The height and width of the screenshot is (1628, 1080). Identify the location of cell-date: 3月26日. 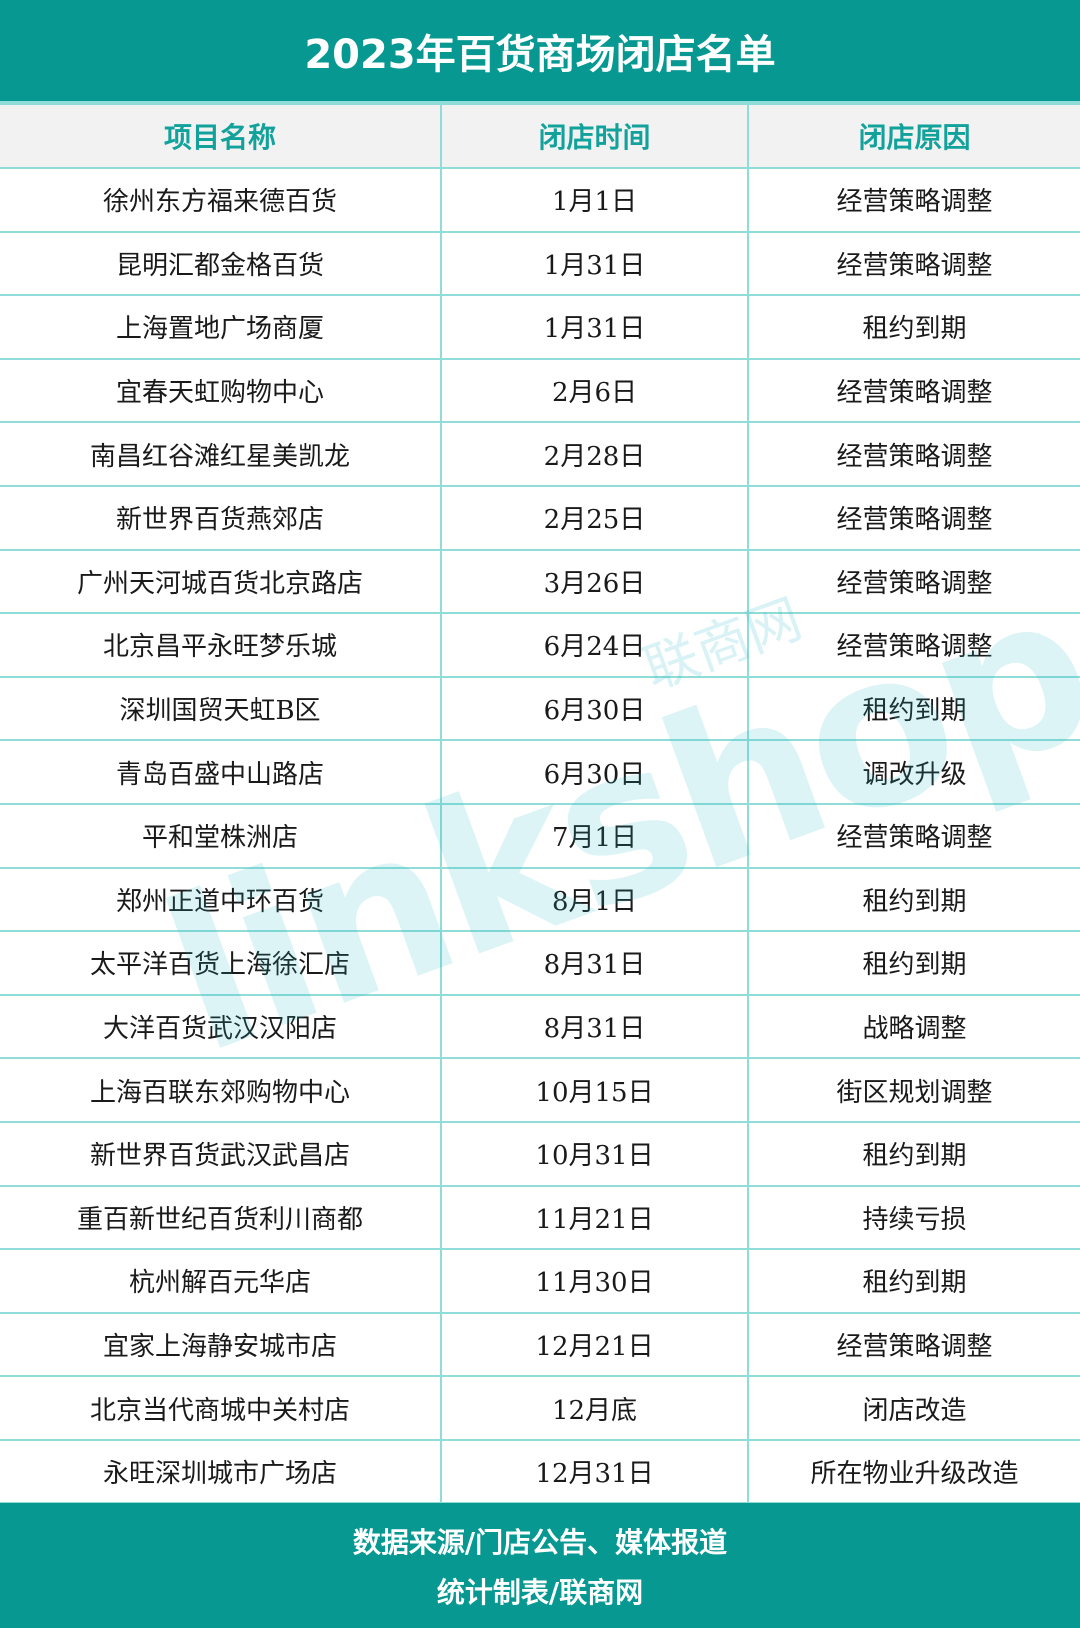
(594, 581).